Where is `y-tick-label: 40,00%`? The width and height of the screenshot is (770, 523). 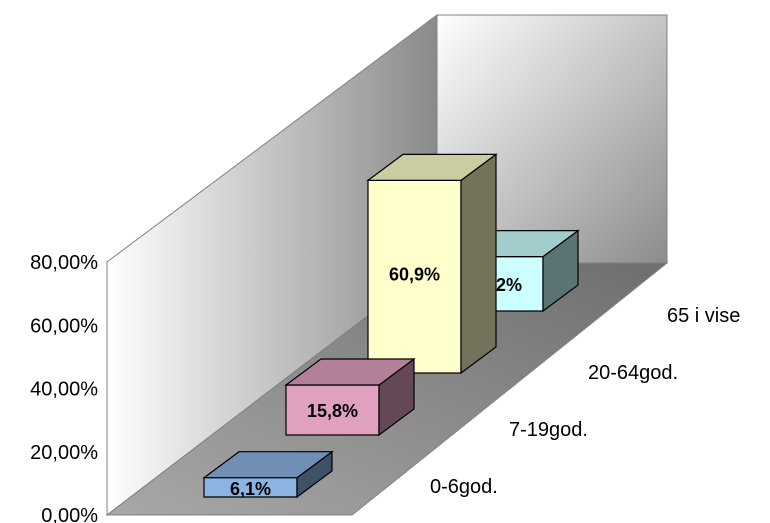
y-tick-label: 40,00% is located at coordinates (64, 390).